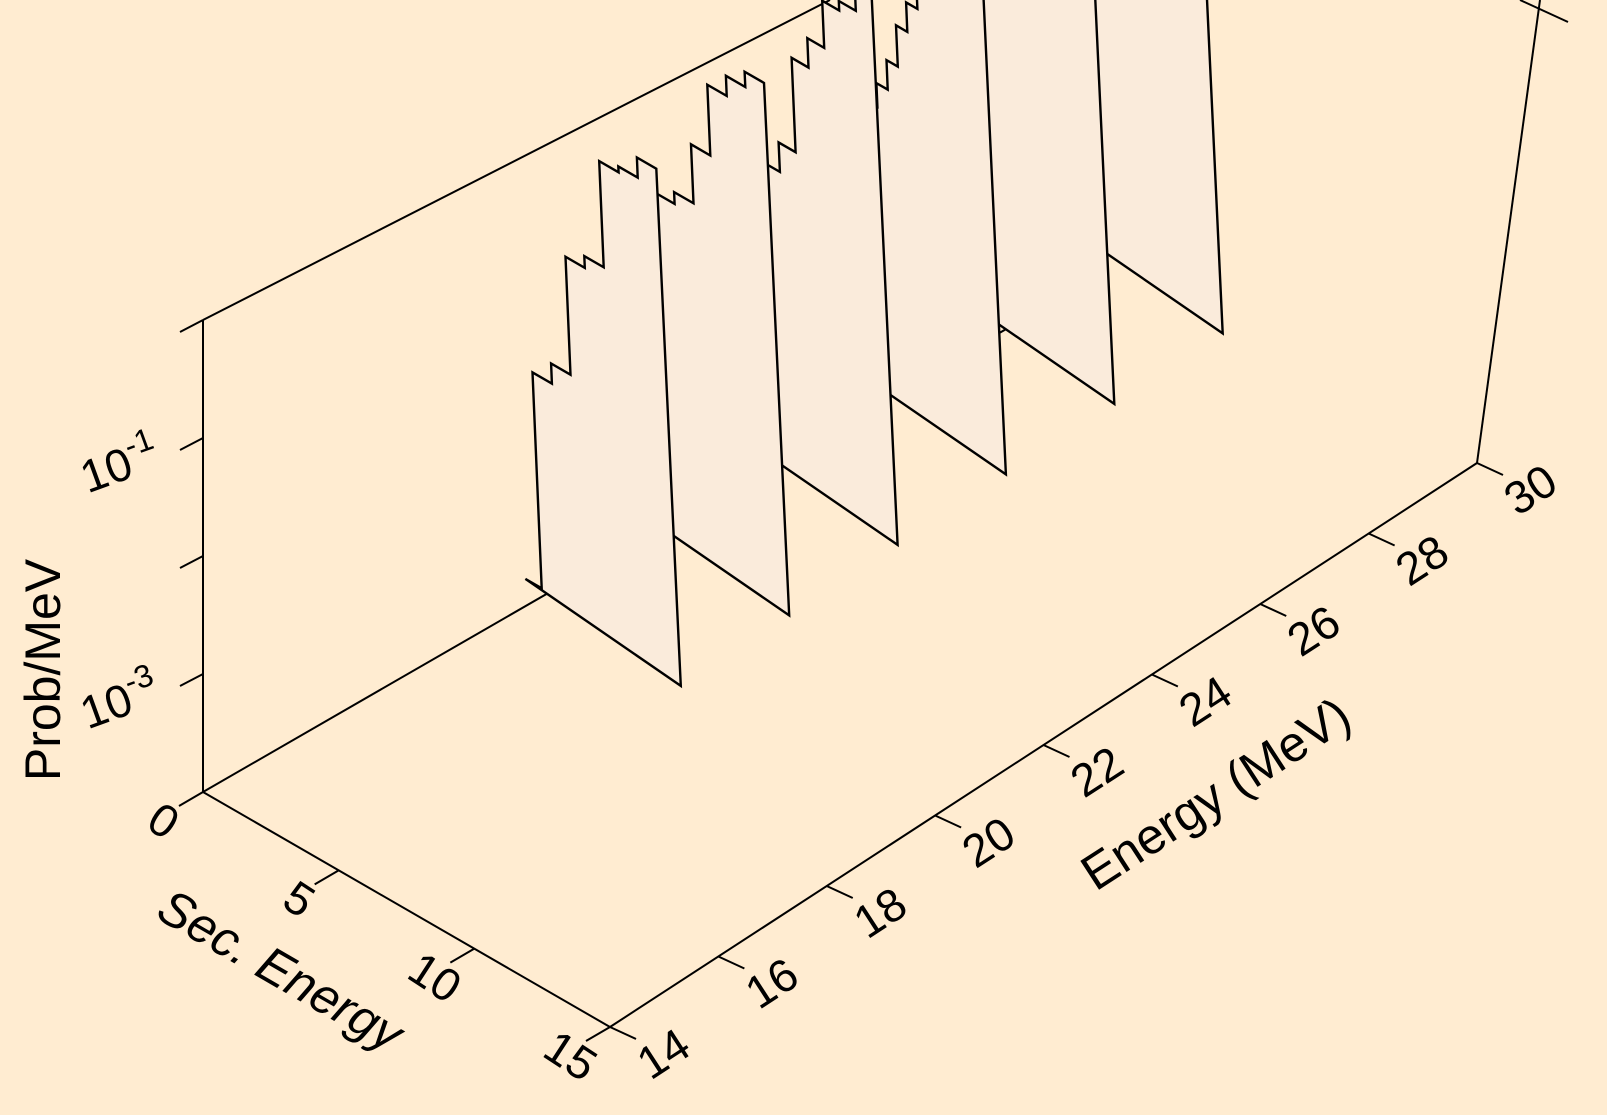  I want to click on energy-tick-label: 26, so click(1313, 630).